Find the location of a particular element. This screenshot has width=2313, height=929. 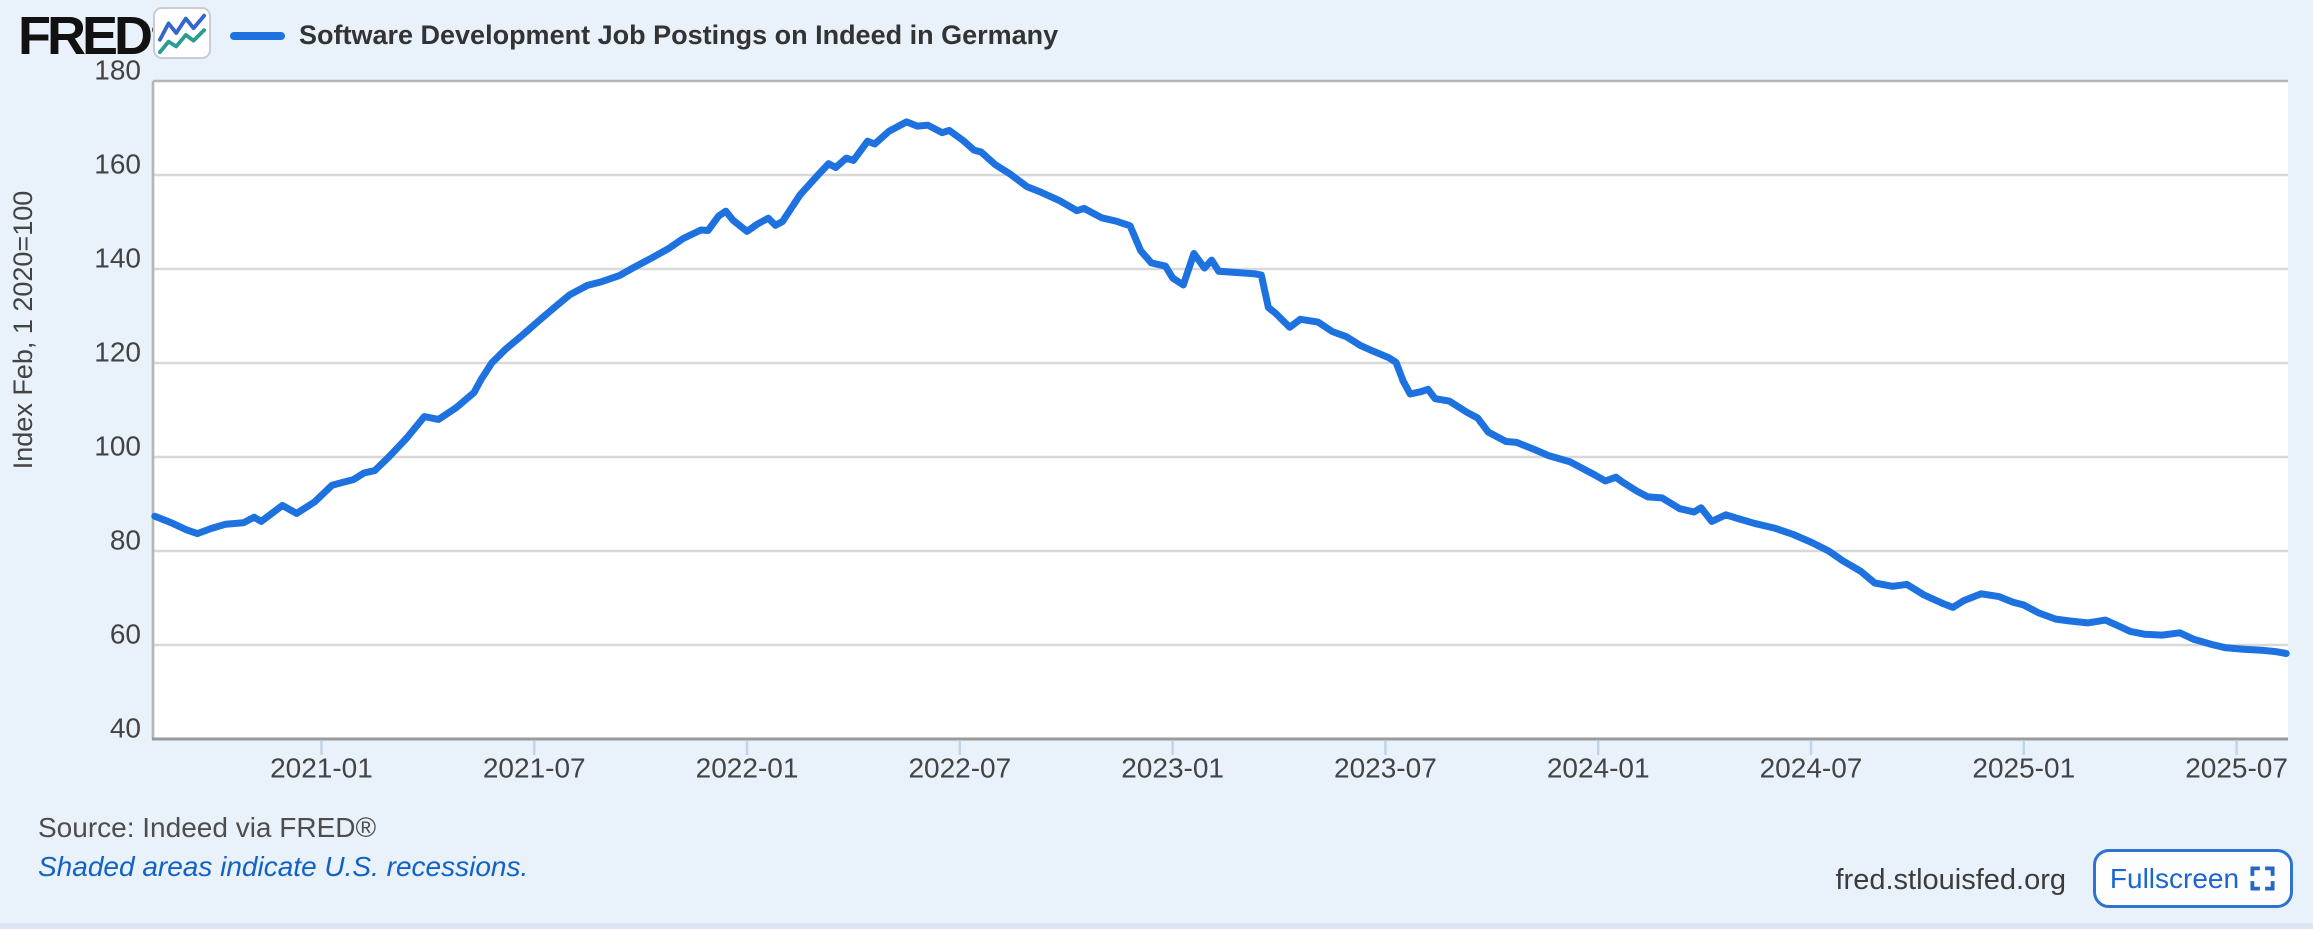

y-tick-label: 180 is located at coordinates (117, 69).